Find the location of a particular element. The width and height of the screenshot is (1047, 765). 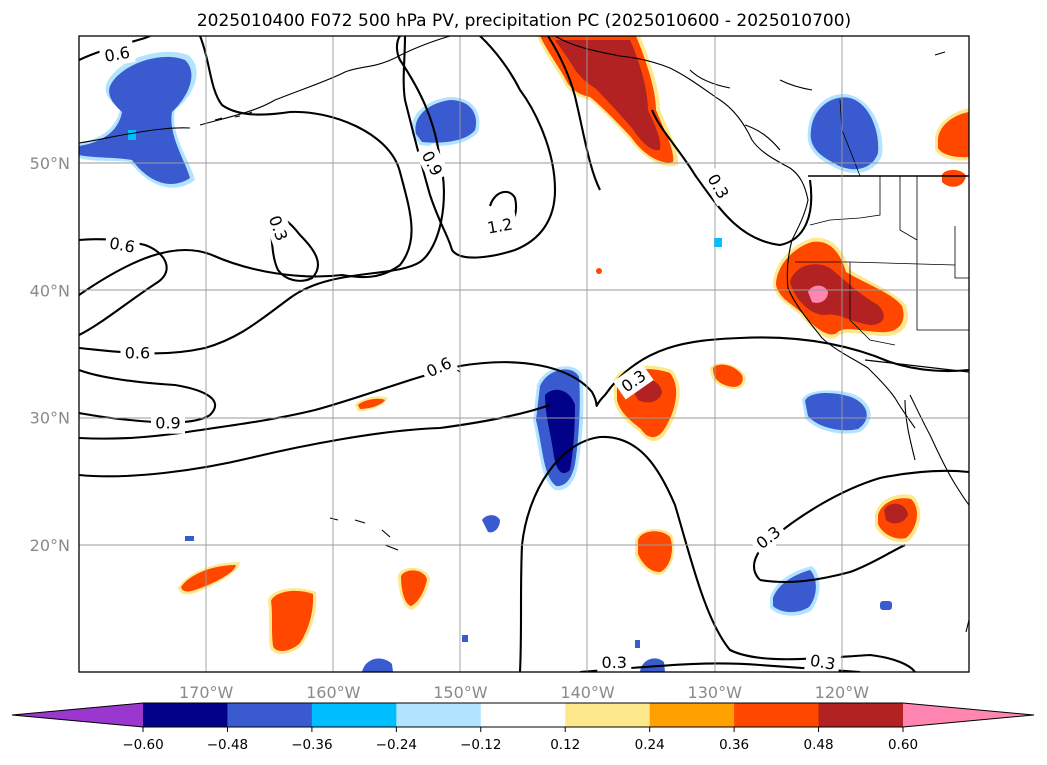

lat-tick-label: 20°N is located at coordinates (50, 545).